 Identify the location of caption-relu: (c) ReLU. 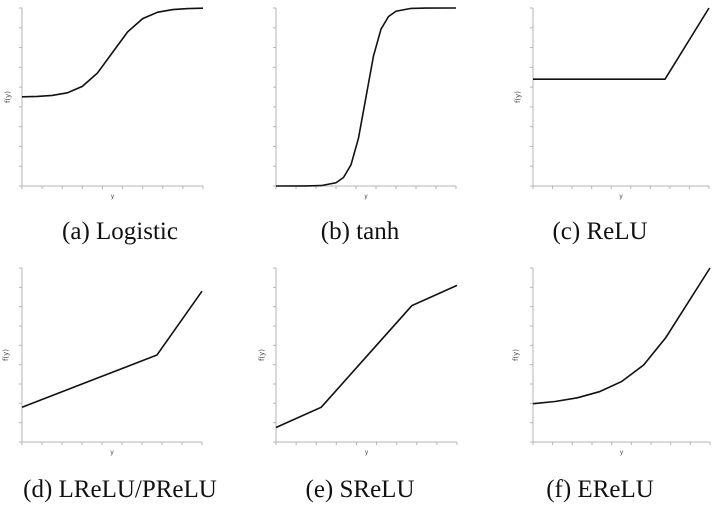
(600, 231).